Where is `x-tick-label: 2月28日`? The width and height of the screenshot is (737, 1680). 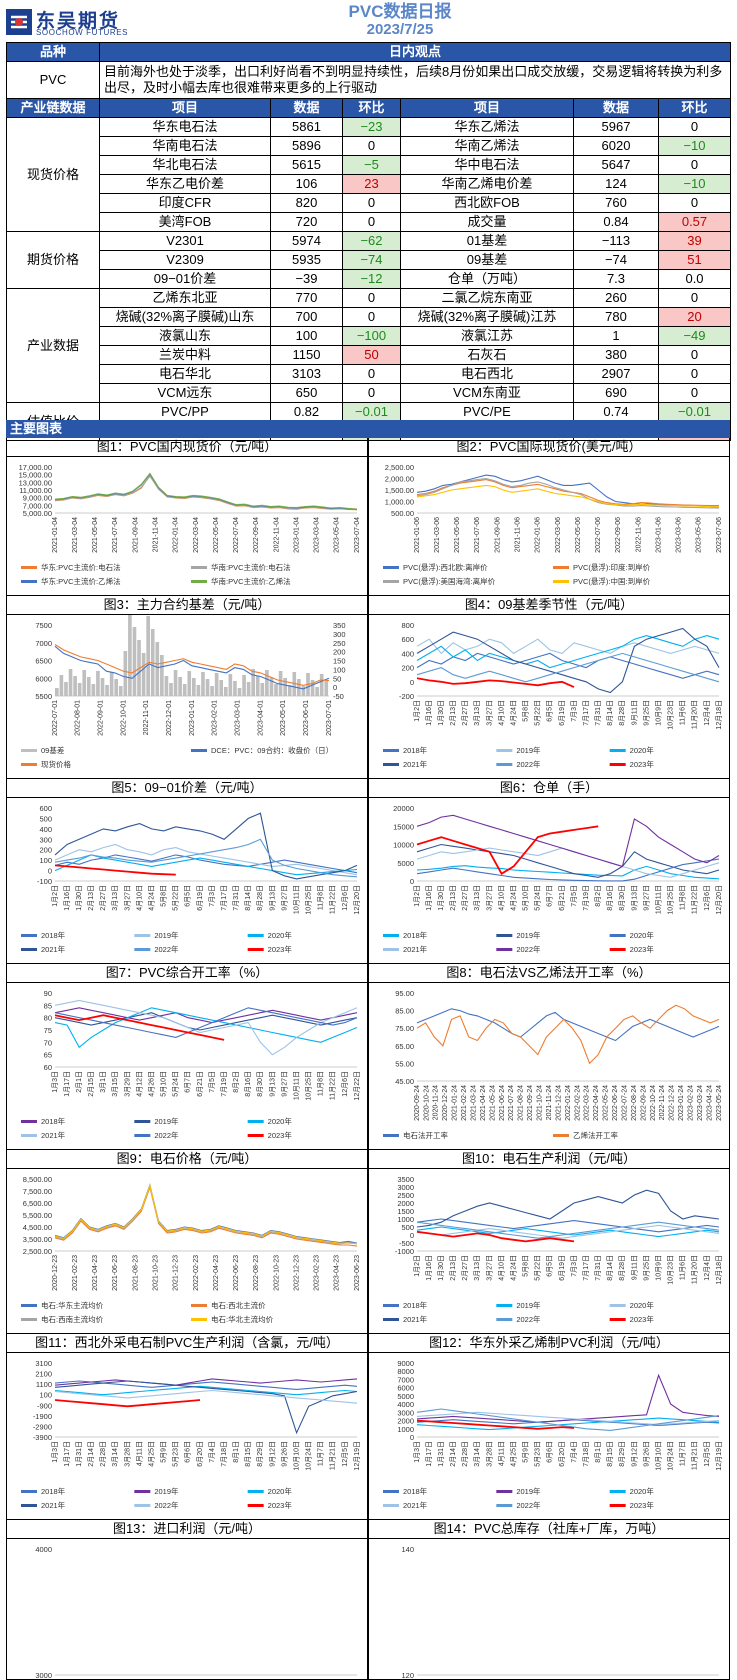
x-tick-label: 2月28日 is located at coordinates (465, 1454).